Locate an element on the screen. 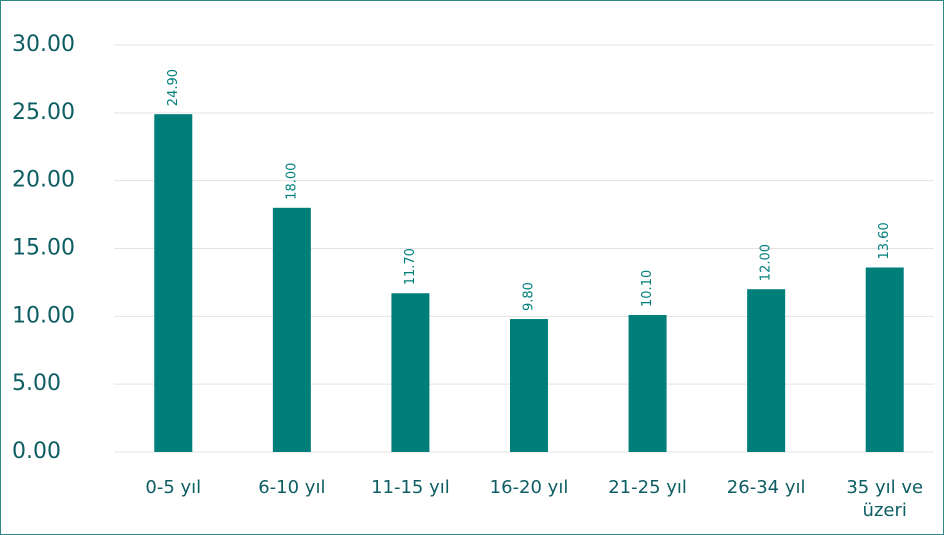 The width and height of the screenshot is (944, 535). x-tick-label: 26-34 yıl is located at coordinates (766, 487).